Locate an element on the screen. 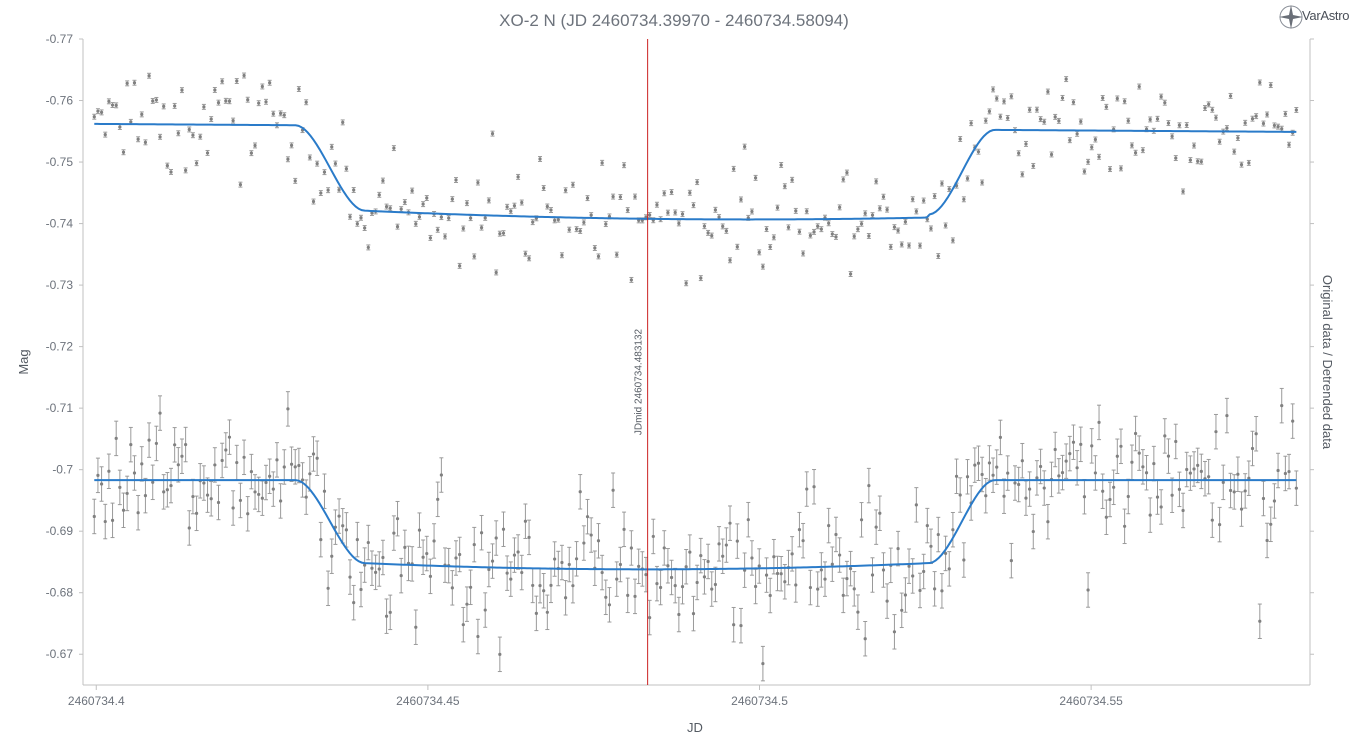  varastro-logo: VarAstro is located at coordinates (1319, 17).